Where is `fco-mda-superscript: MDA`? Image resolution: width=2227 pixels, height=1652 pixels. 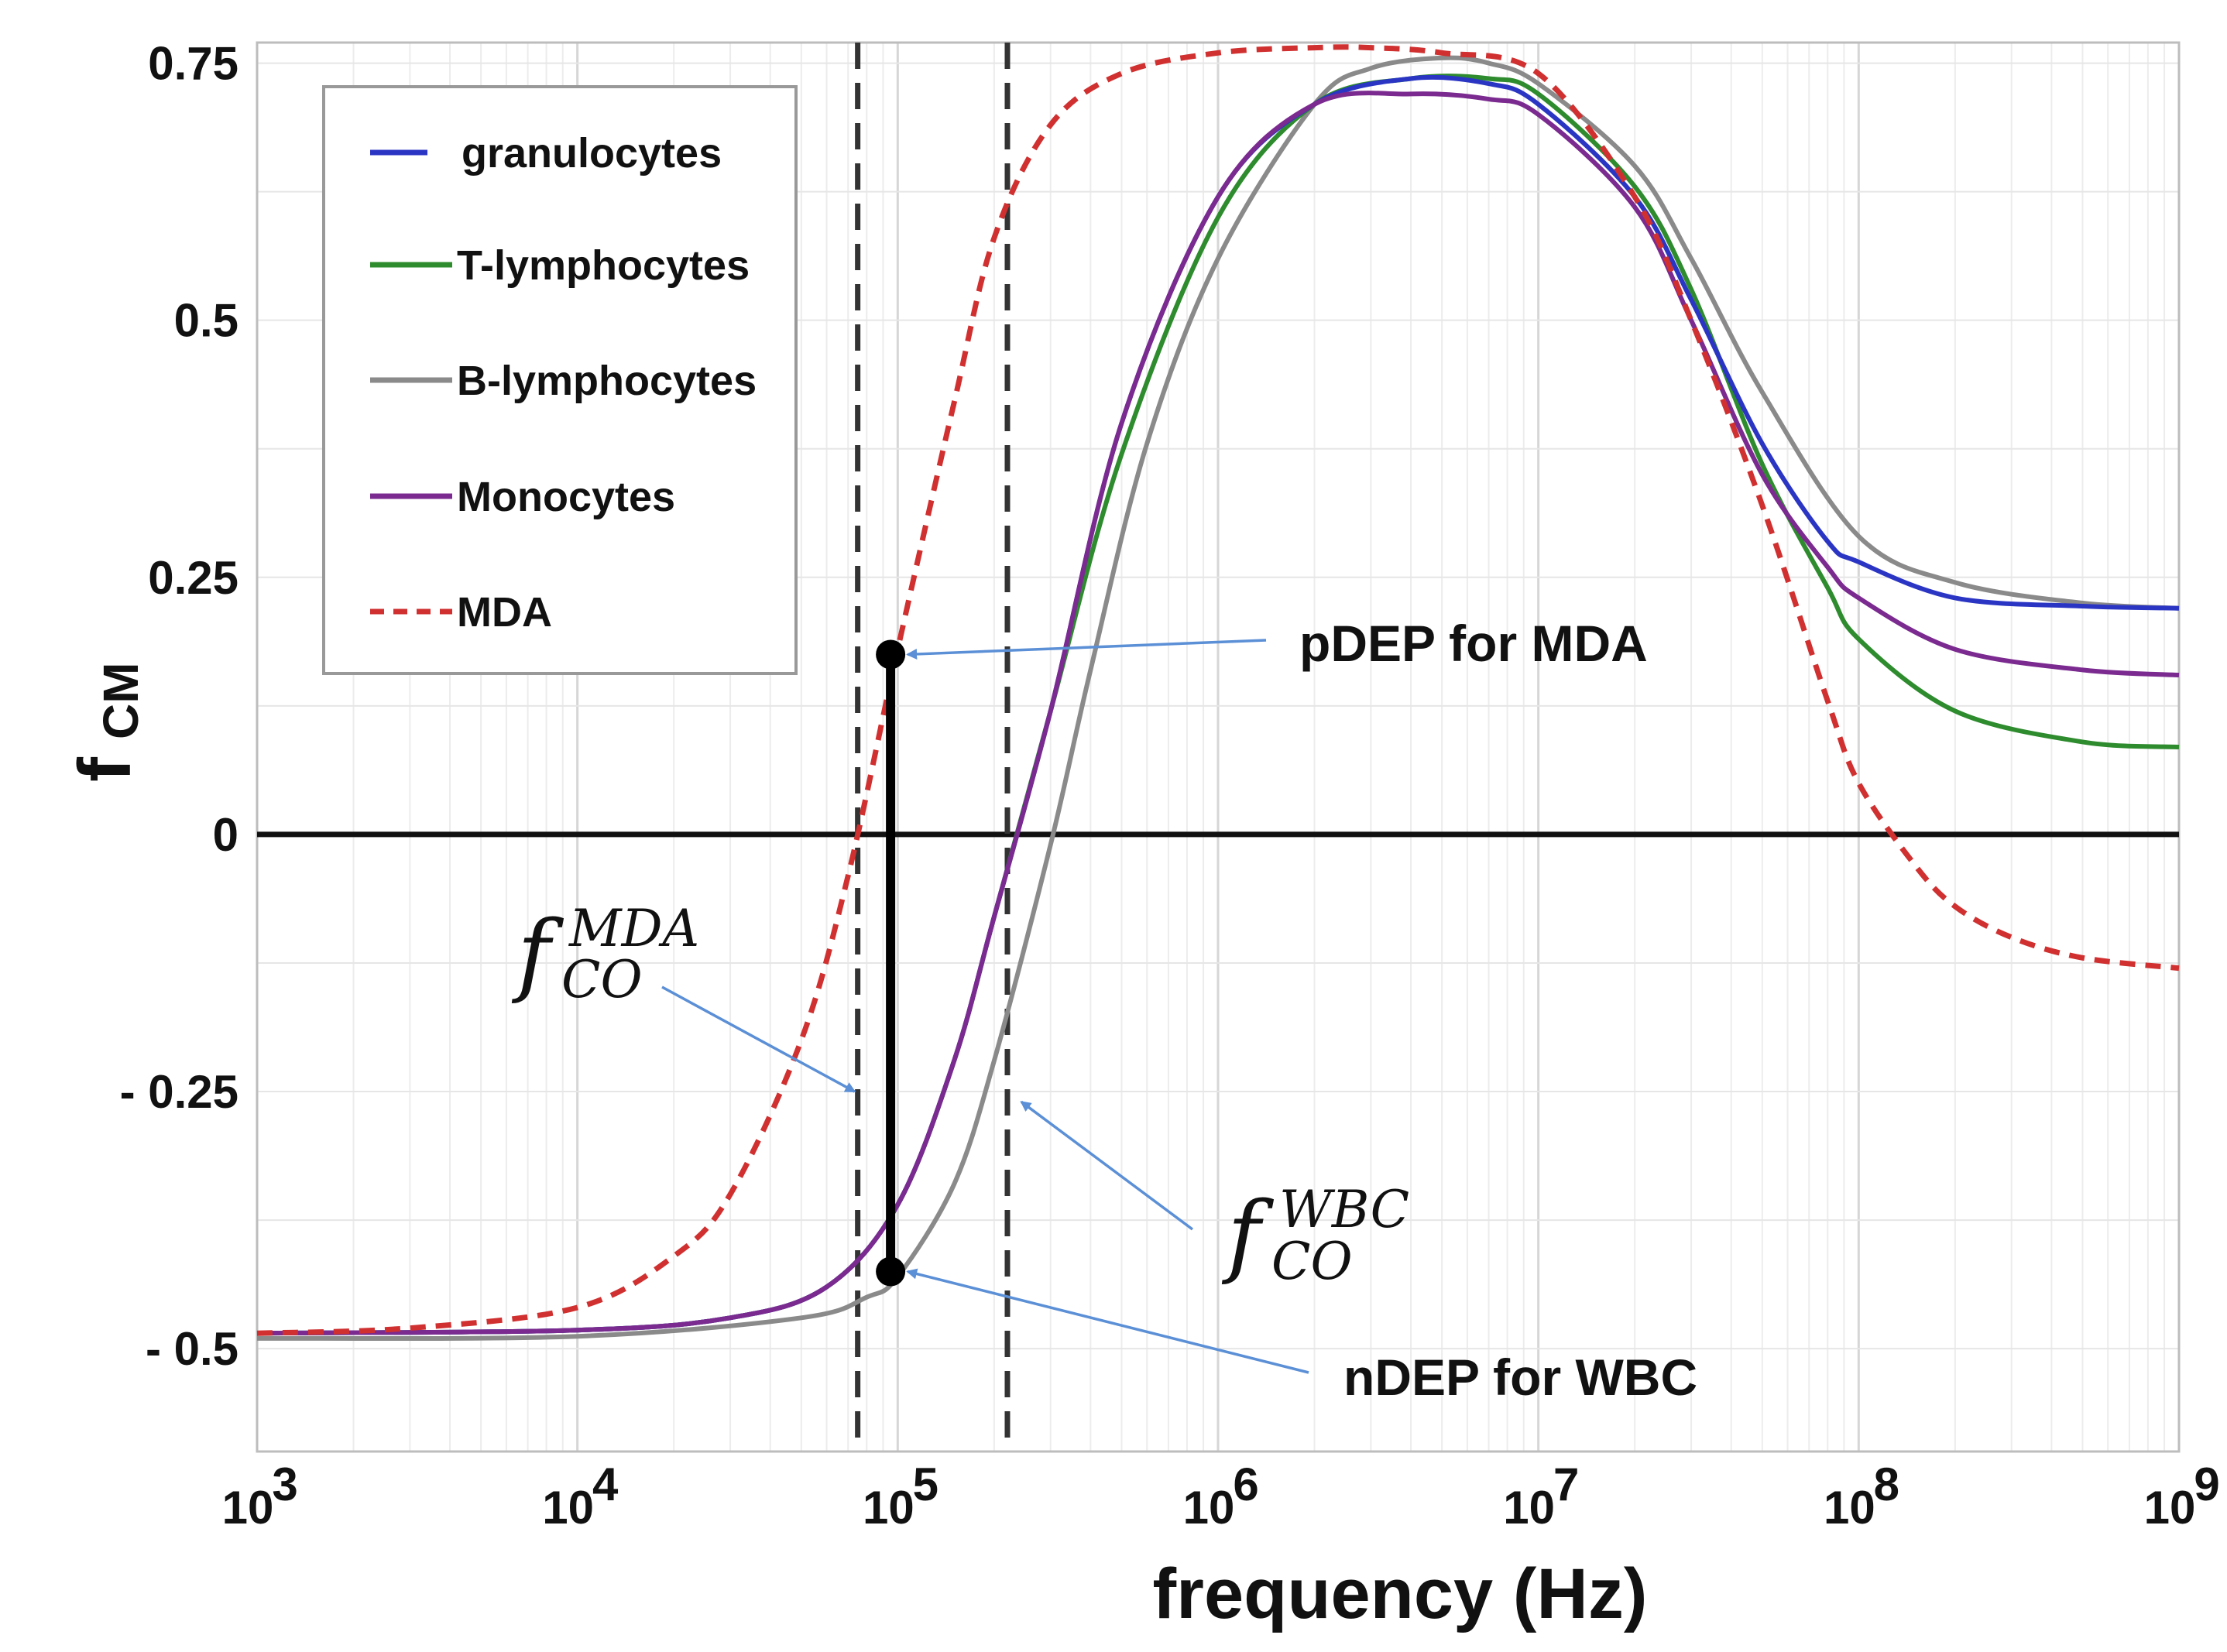
fco-mda-superscript: MDA is located at coordinates (633, 929).